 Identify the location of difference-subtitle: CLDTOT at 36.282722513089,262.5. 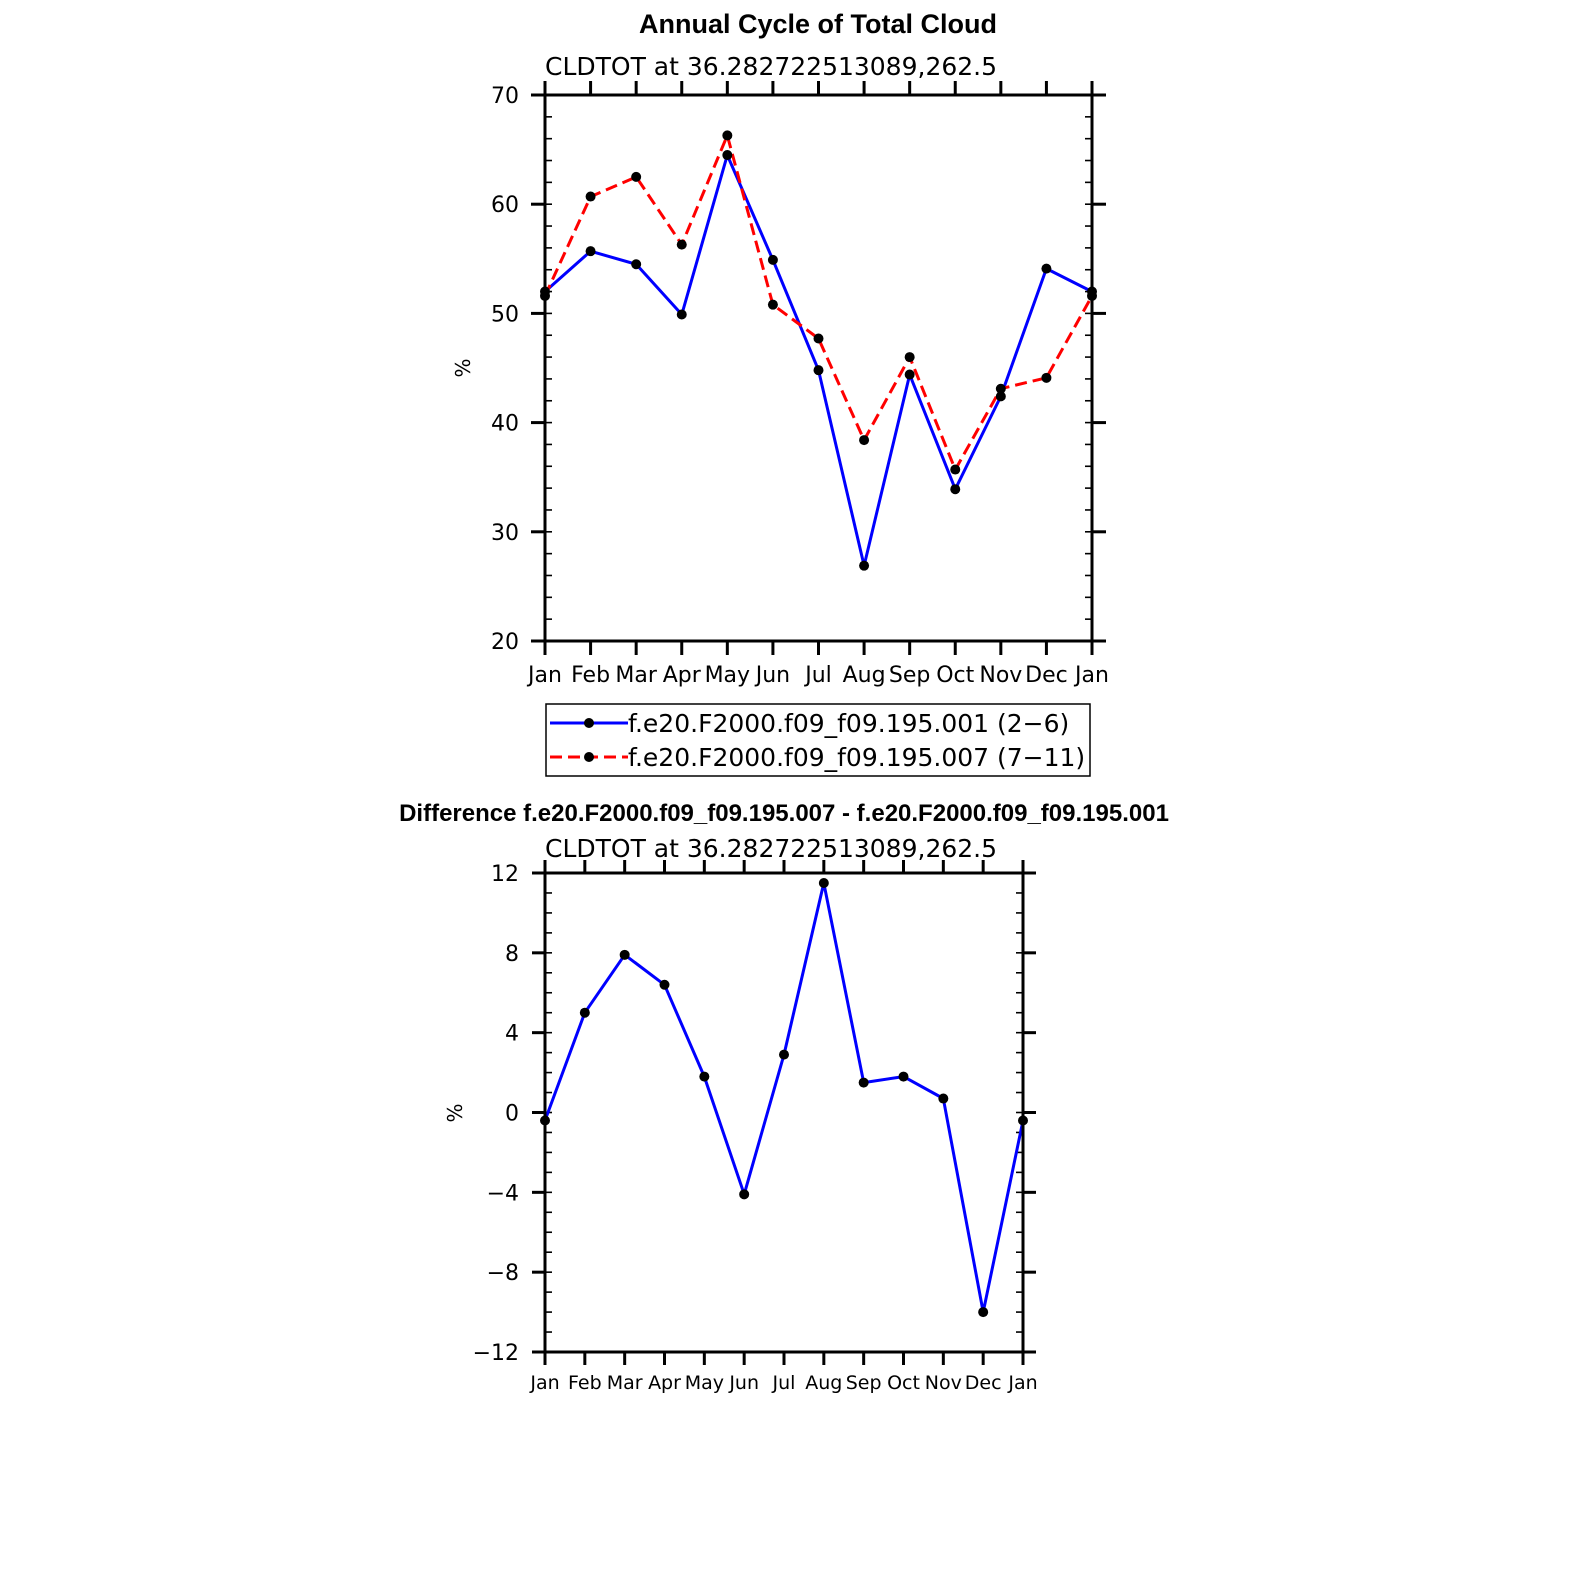
(771, 848).